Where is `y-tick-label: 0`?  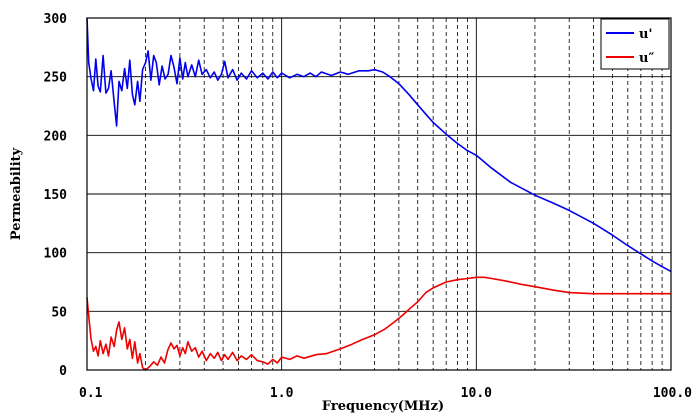 y-tick-label: 0 is located at coordinates (63, 371).